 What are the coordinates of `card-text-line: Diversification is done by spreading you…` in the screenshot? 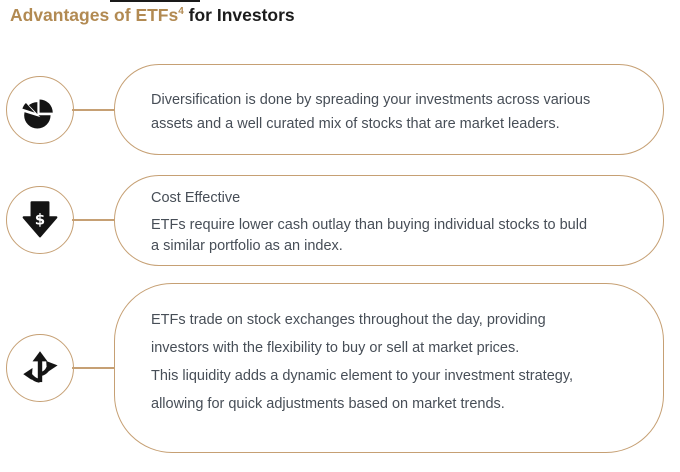 It's located at (371, 100).